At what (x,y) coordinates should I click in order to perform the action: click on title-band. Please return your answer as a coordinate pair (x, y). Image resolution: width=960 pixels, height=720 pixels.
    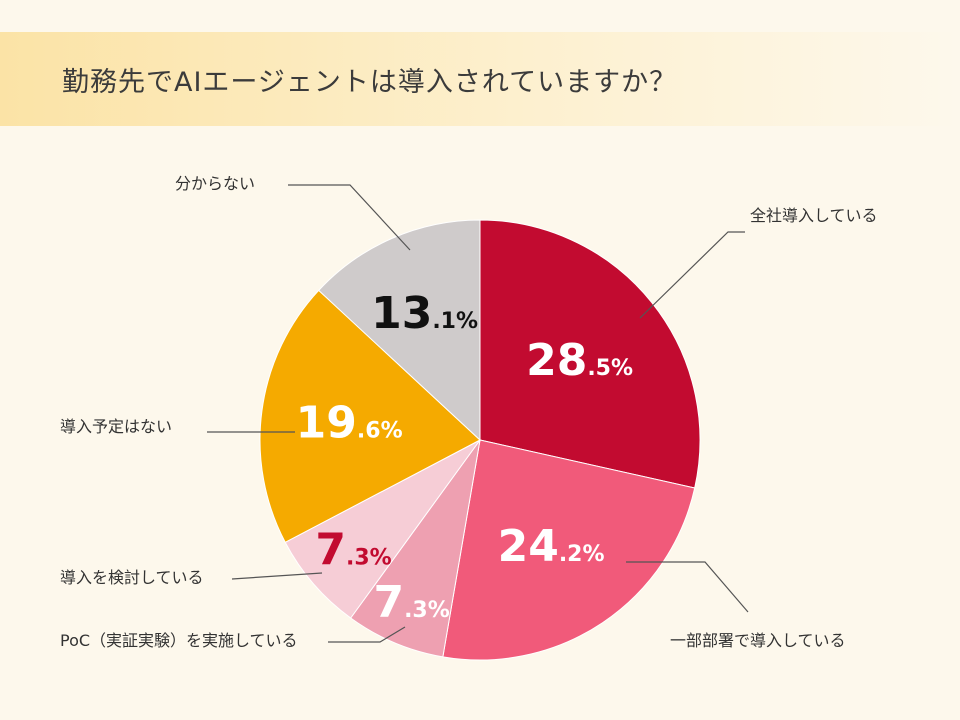
    Looking at the image, I should click on (480, 79).